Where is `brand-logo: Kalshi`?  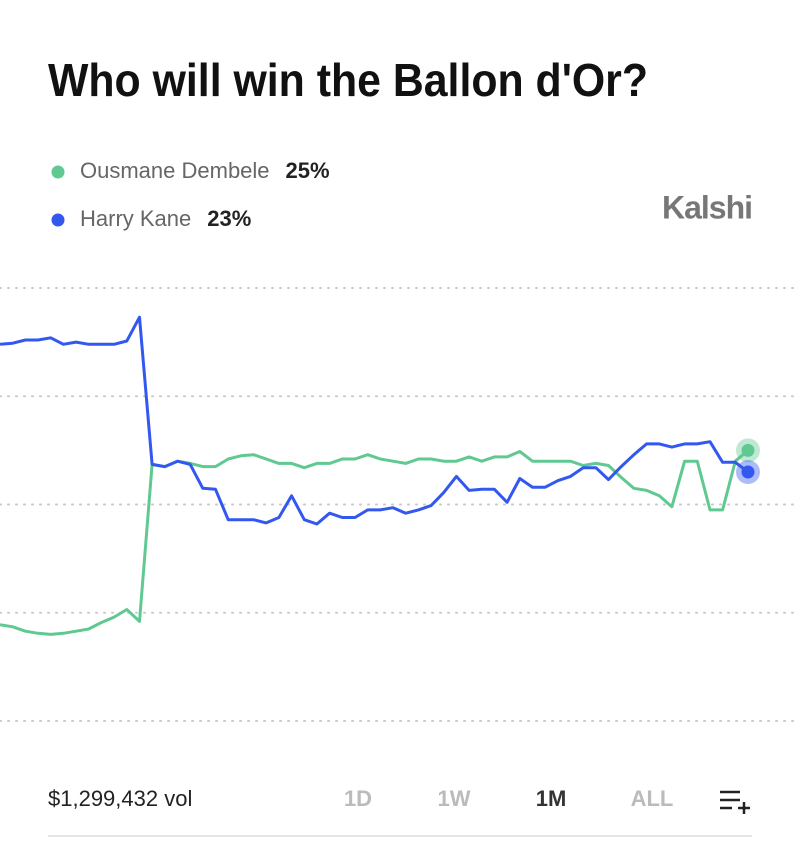
brand-logo: Kalshi is located at coordinates (707, 207).